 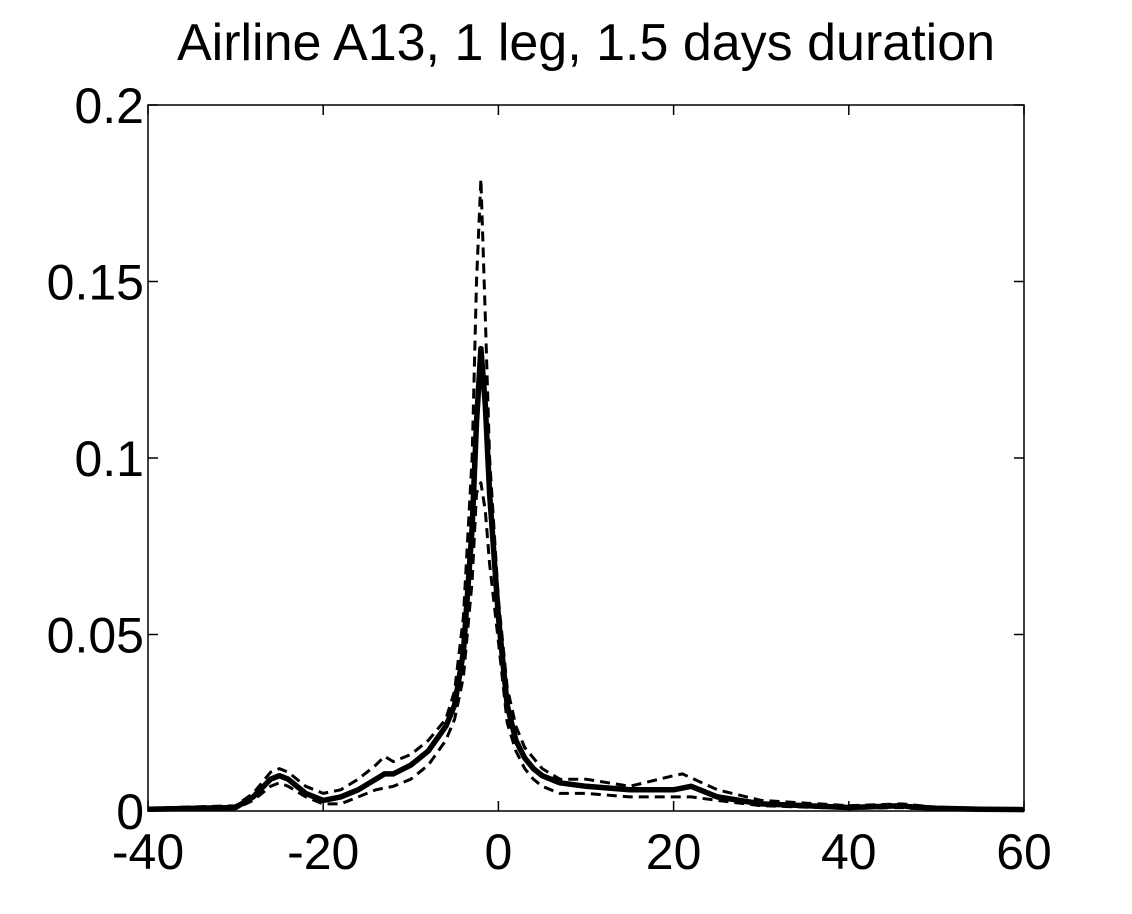 I want to click on y-tick-label: 0.2, so click(x=109, y=106).